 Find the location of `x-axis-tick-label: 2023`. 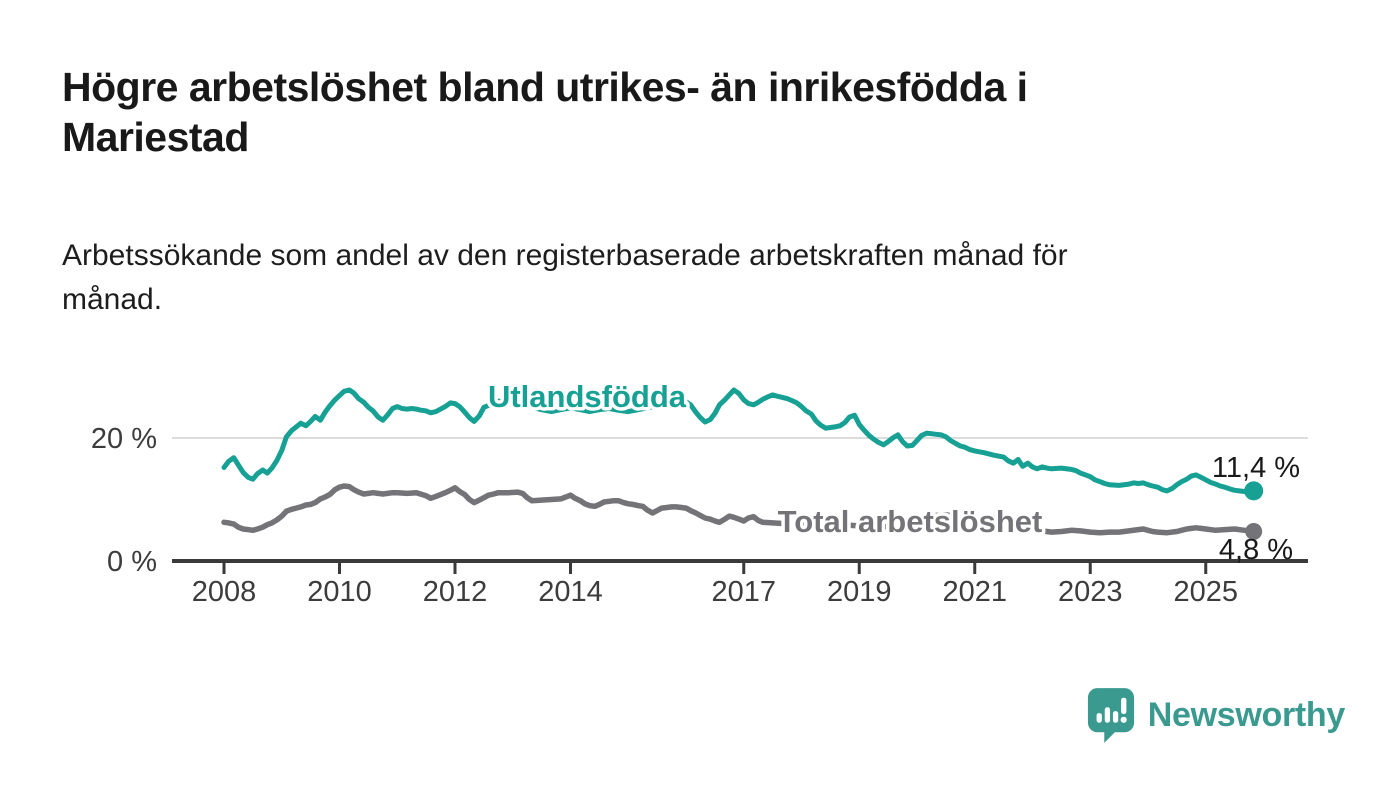

x-axis-tick-label: 2023 is located at coordinates (1090, 592).